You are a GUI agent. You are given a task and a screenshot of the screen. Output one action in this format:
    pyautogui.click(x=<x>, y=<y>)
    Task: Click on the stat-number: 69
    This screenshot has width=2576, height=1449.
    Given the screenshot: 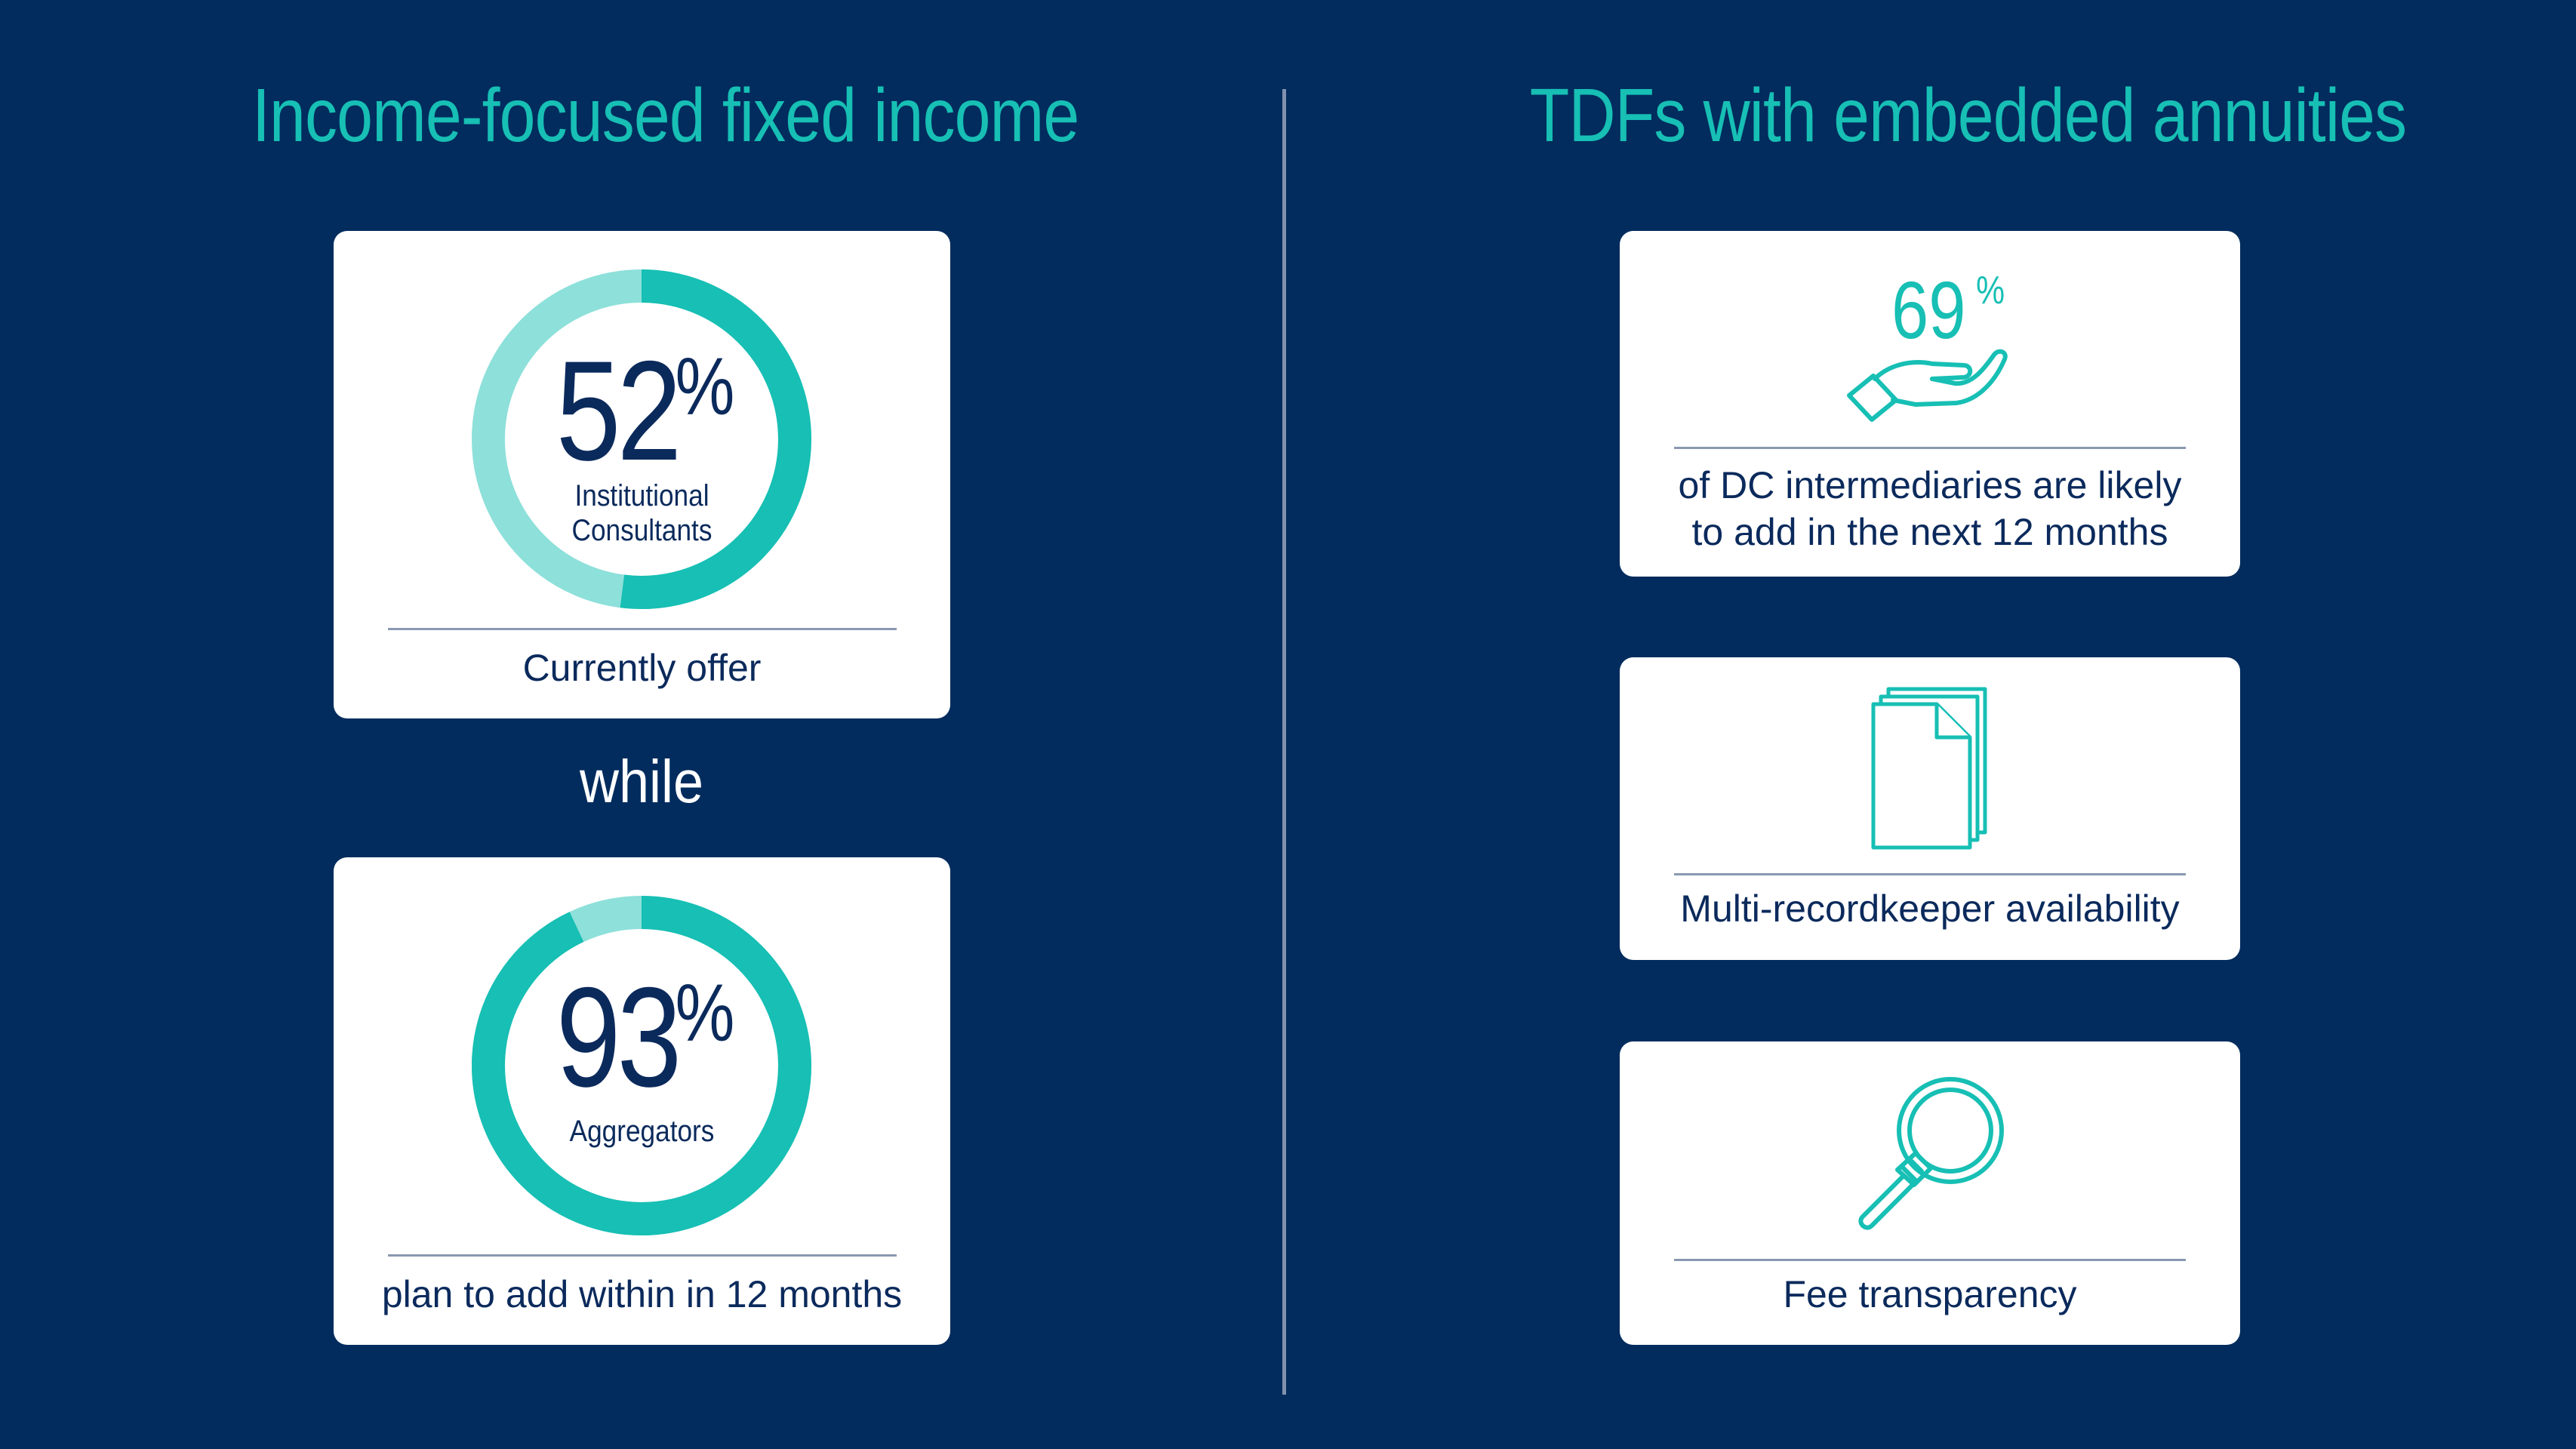 What is the action you would take?
    pyautogui.click(x=1928, y=309)
    